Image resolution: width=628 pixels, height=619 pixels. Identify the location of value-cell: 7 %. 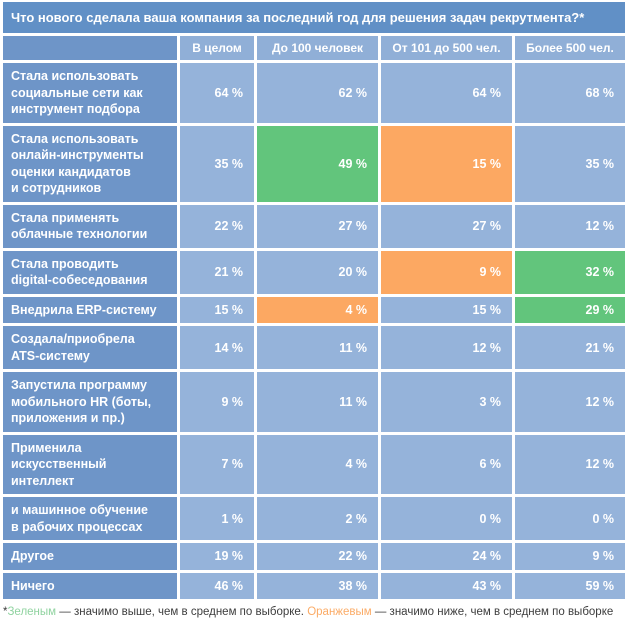
(217, 464).